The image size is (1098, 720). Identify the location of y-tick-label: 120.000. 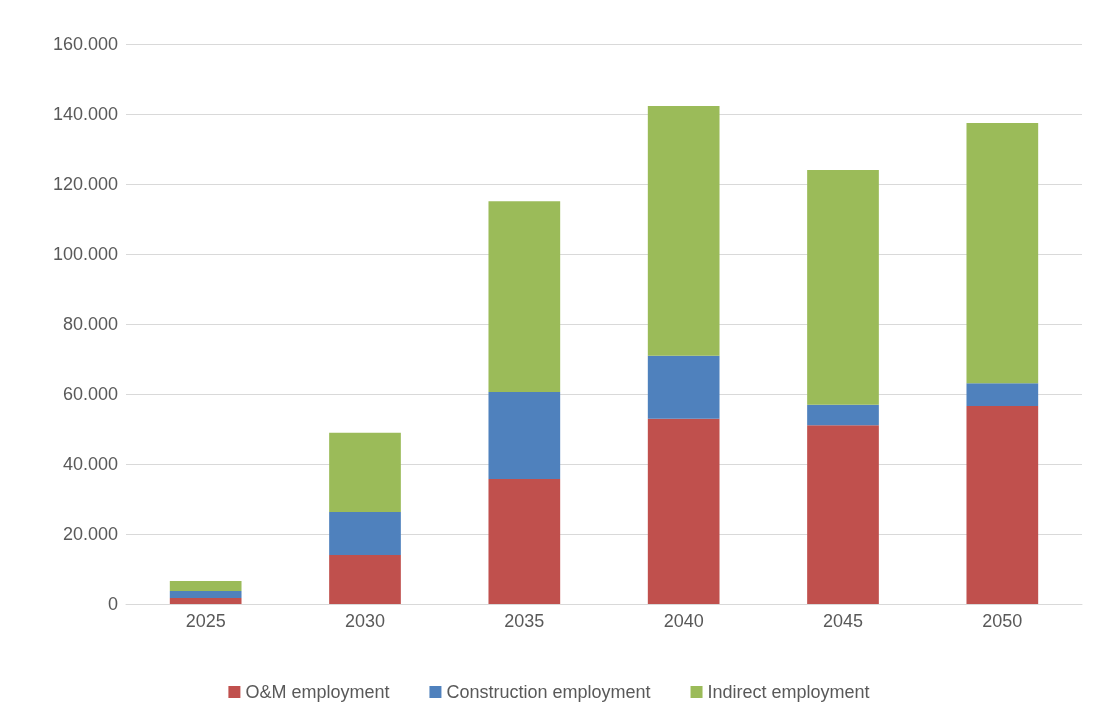
(85, 184).